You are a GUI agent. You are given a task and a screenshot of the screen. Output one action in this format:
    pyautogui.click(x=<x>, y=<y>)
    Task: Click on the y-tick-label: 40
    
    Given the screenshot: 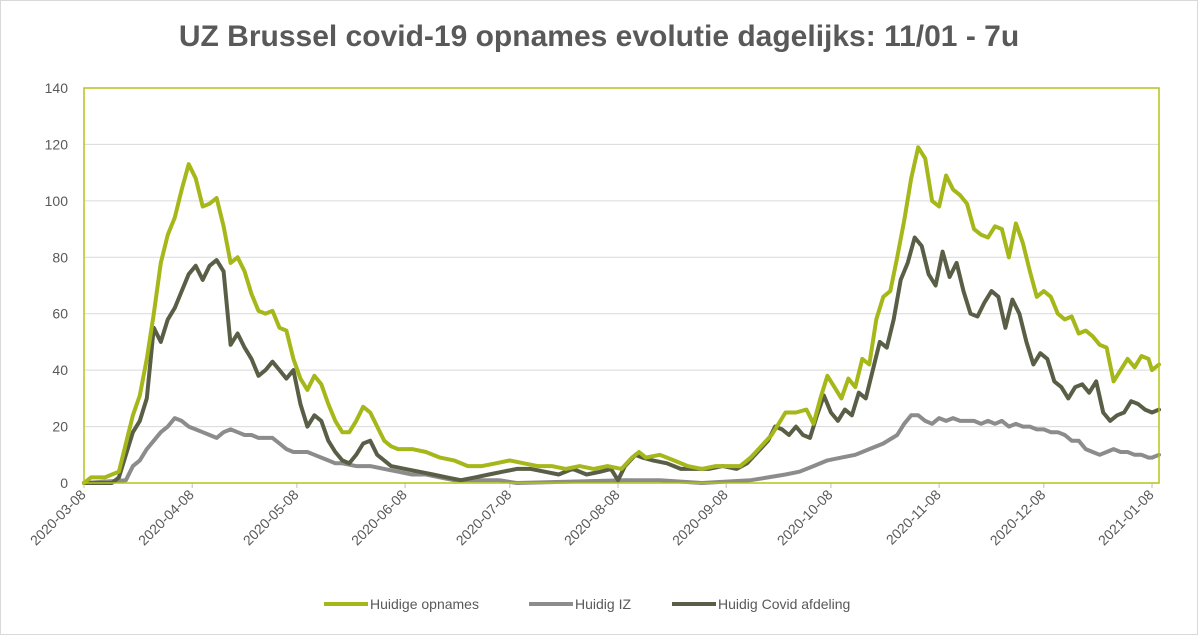 What is the action you would take?
    pyautogui.click(x=60, y=370)
    